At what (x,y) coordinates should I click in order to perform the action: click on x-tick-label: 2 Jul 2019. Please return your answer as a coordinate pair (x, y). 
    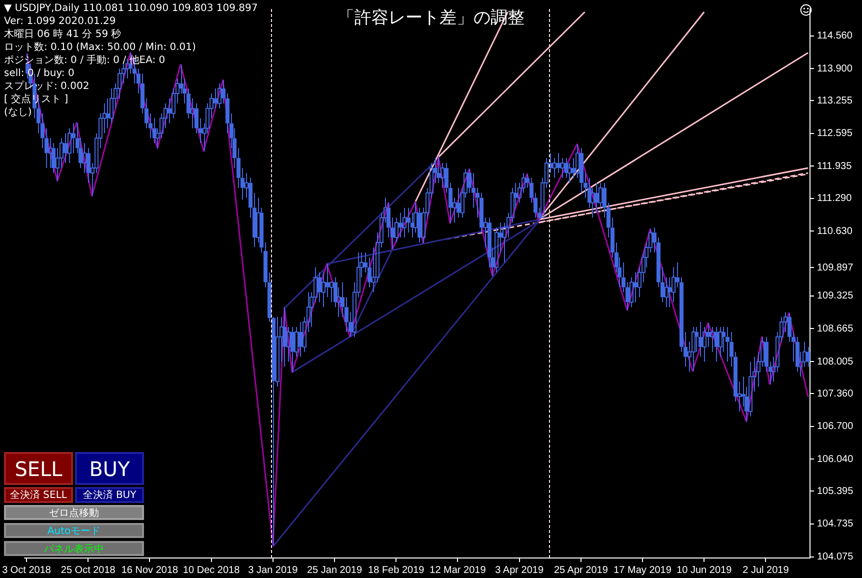
    Looking at the image, I should click on (766, 570).